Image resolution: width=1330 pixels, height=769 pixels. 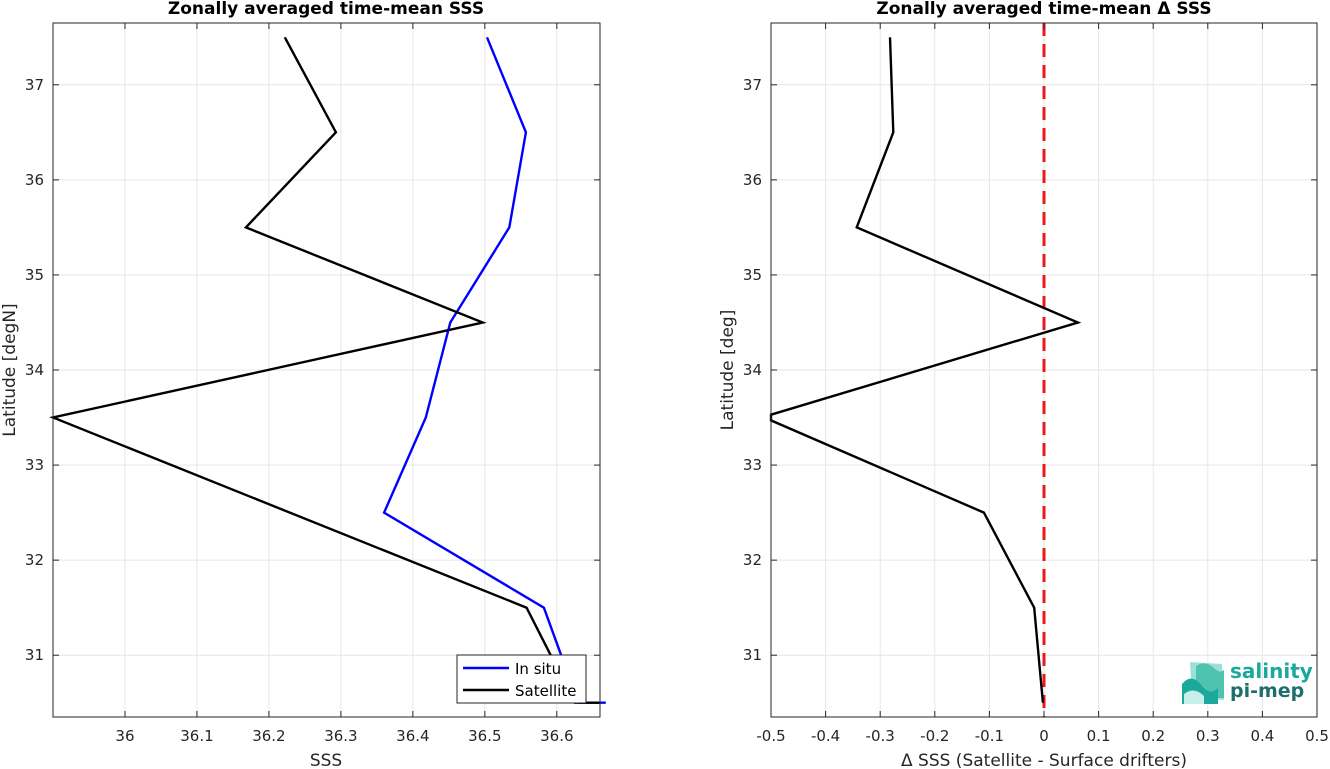 I want to click on left-chart-title: Zonally averaged time-mean SSS, so click(x=326, y=9).